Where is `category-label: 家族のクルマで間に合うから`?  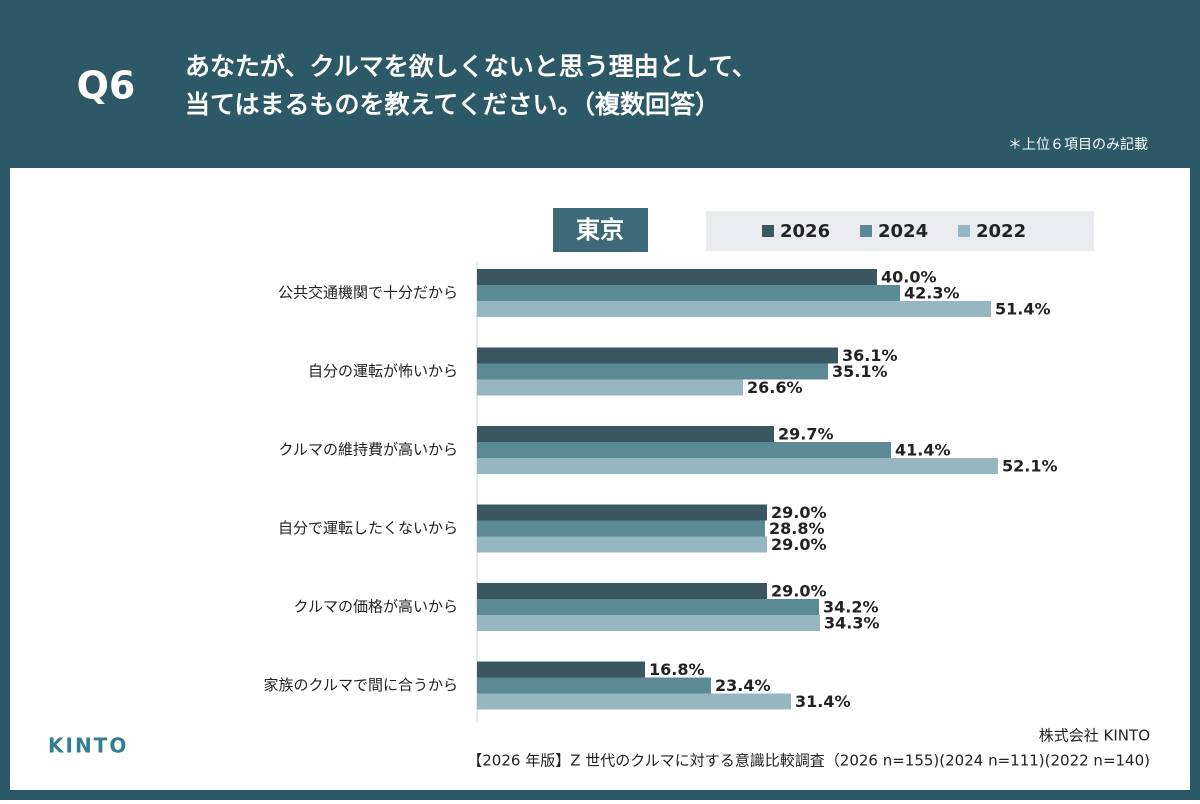 category-label: 家族のクルマで間に合うから is located at coordinates (360, 685).